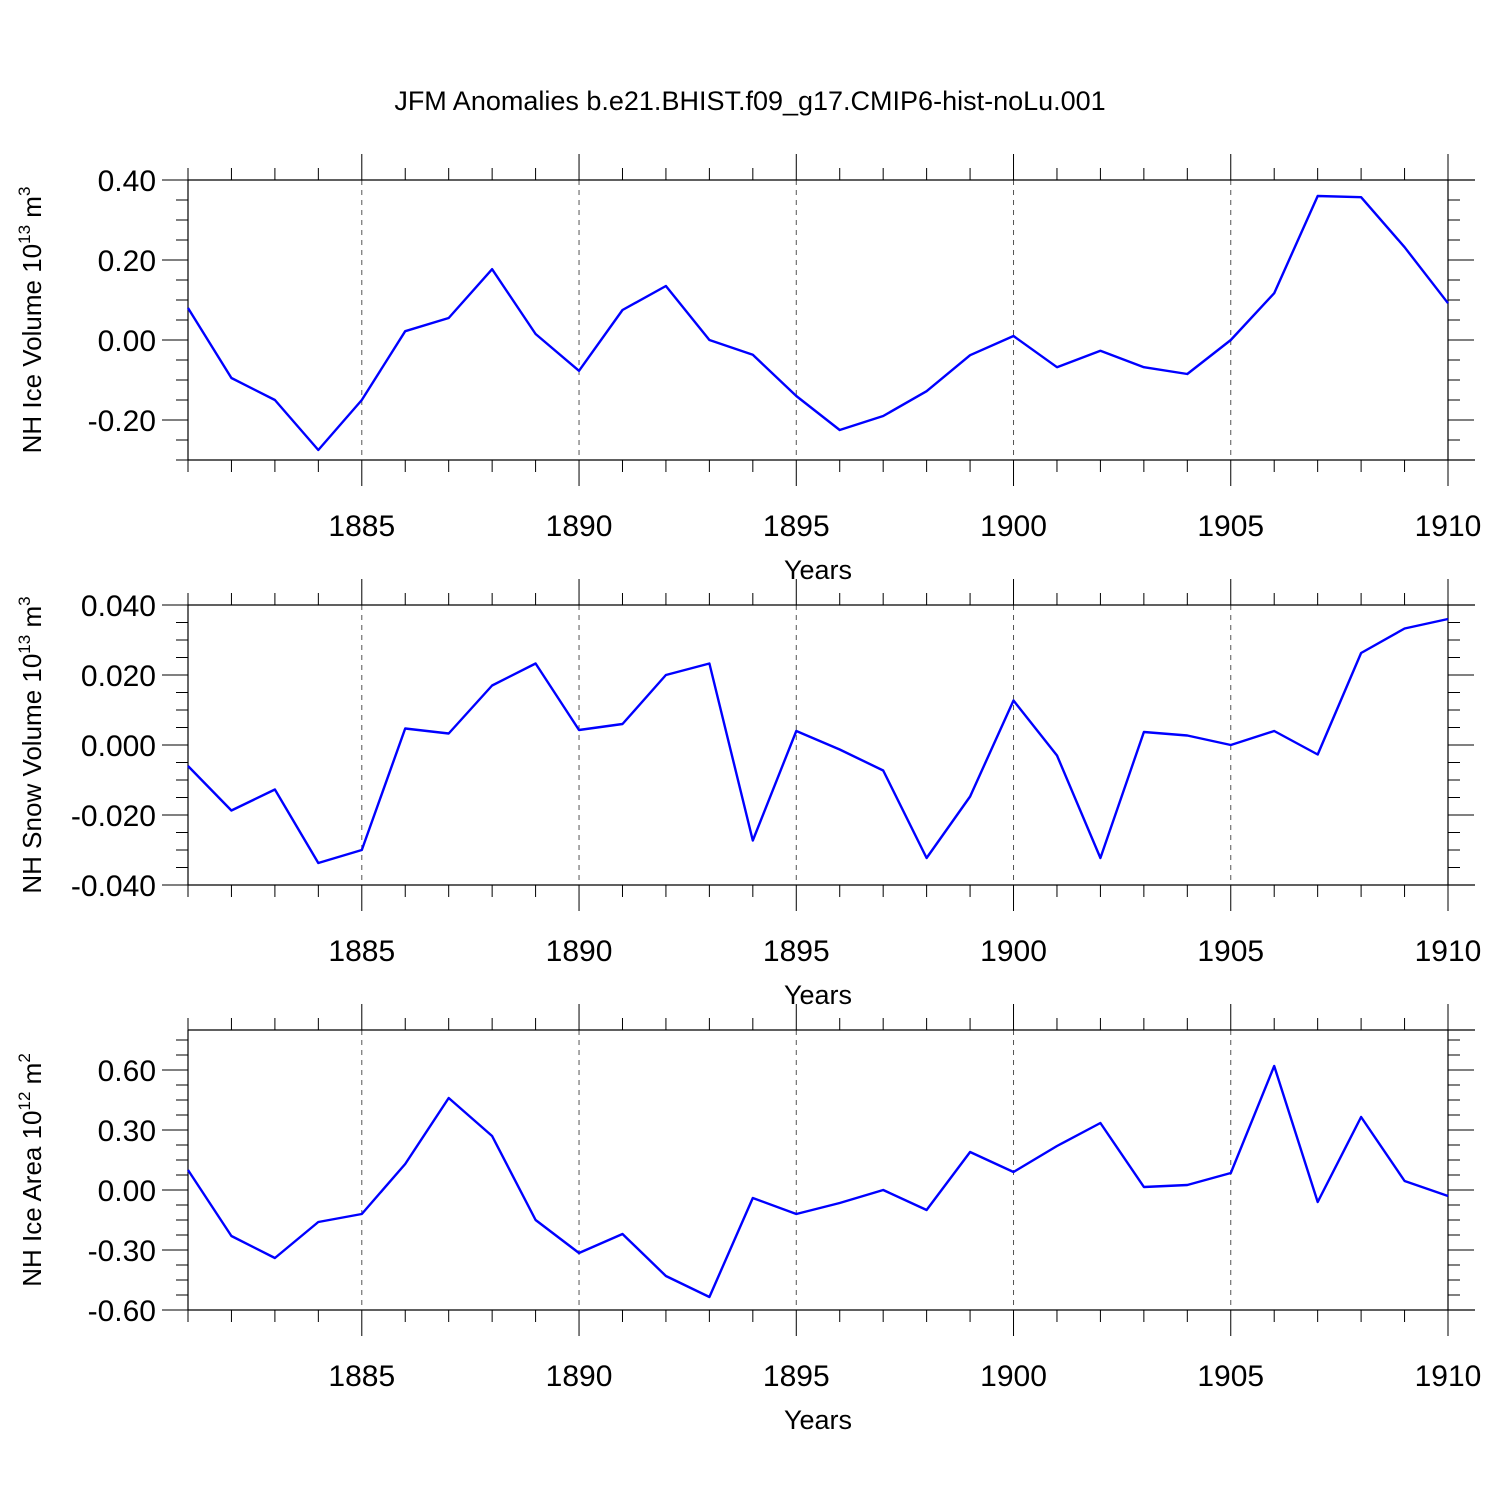  I want to click on y-tick-label: 0.30, so click(127, 1131).